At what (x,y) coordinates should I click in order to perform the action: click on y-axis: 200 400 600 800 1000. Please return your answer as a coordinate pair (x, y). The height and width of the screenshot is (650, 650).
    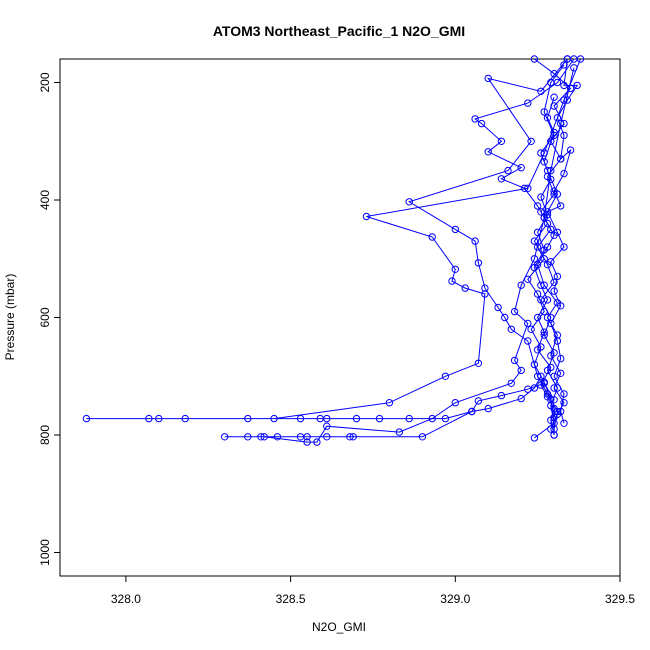
    Looking at the image, I should click on (49, 319).